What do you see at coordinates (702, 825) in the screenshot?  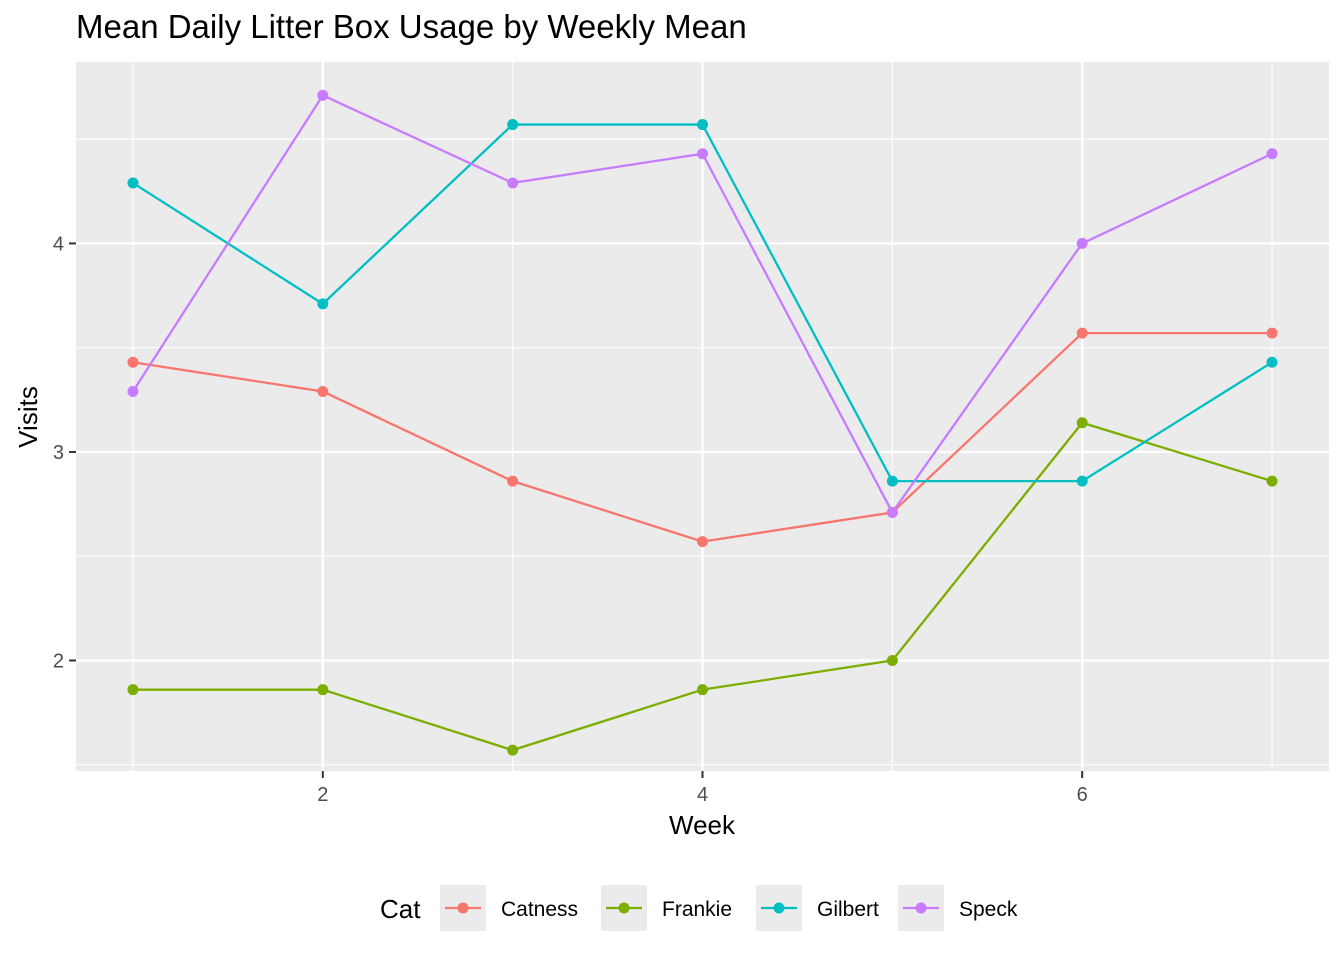 I see `x-axis-title: Week` at bounding box center [702, 825].